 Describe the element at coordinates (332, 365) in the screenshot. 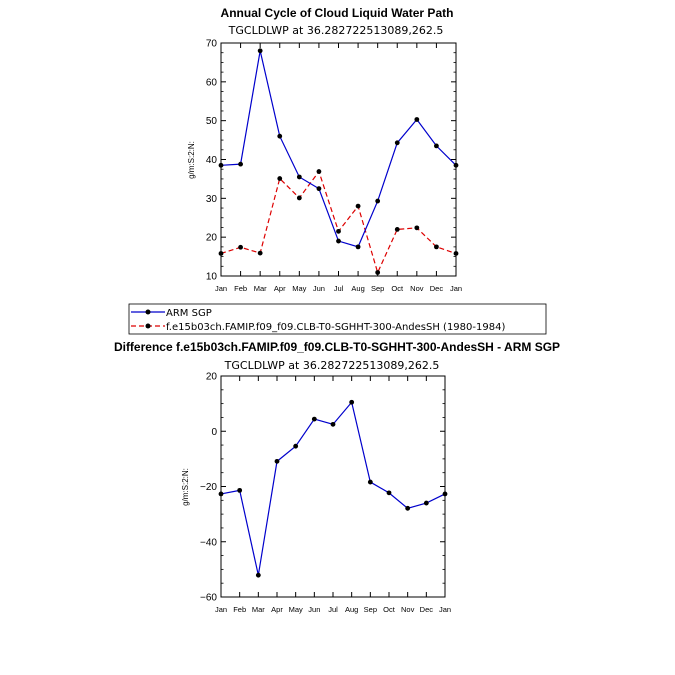

I see `bottom-chart-subtitle: TGCLDLWP at 36.282722513089,262.5` at that location.